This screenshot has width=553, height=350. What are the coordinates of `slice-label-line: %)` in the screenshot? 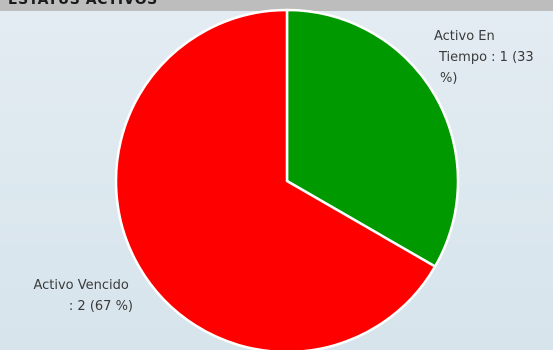 It's located at (448, 78).